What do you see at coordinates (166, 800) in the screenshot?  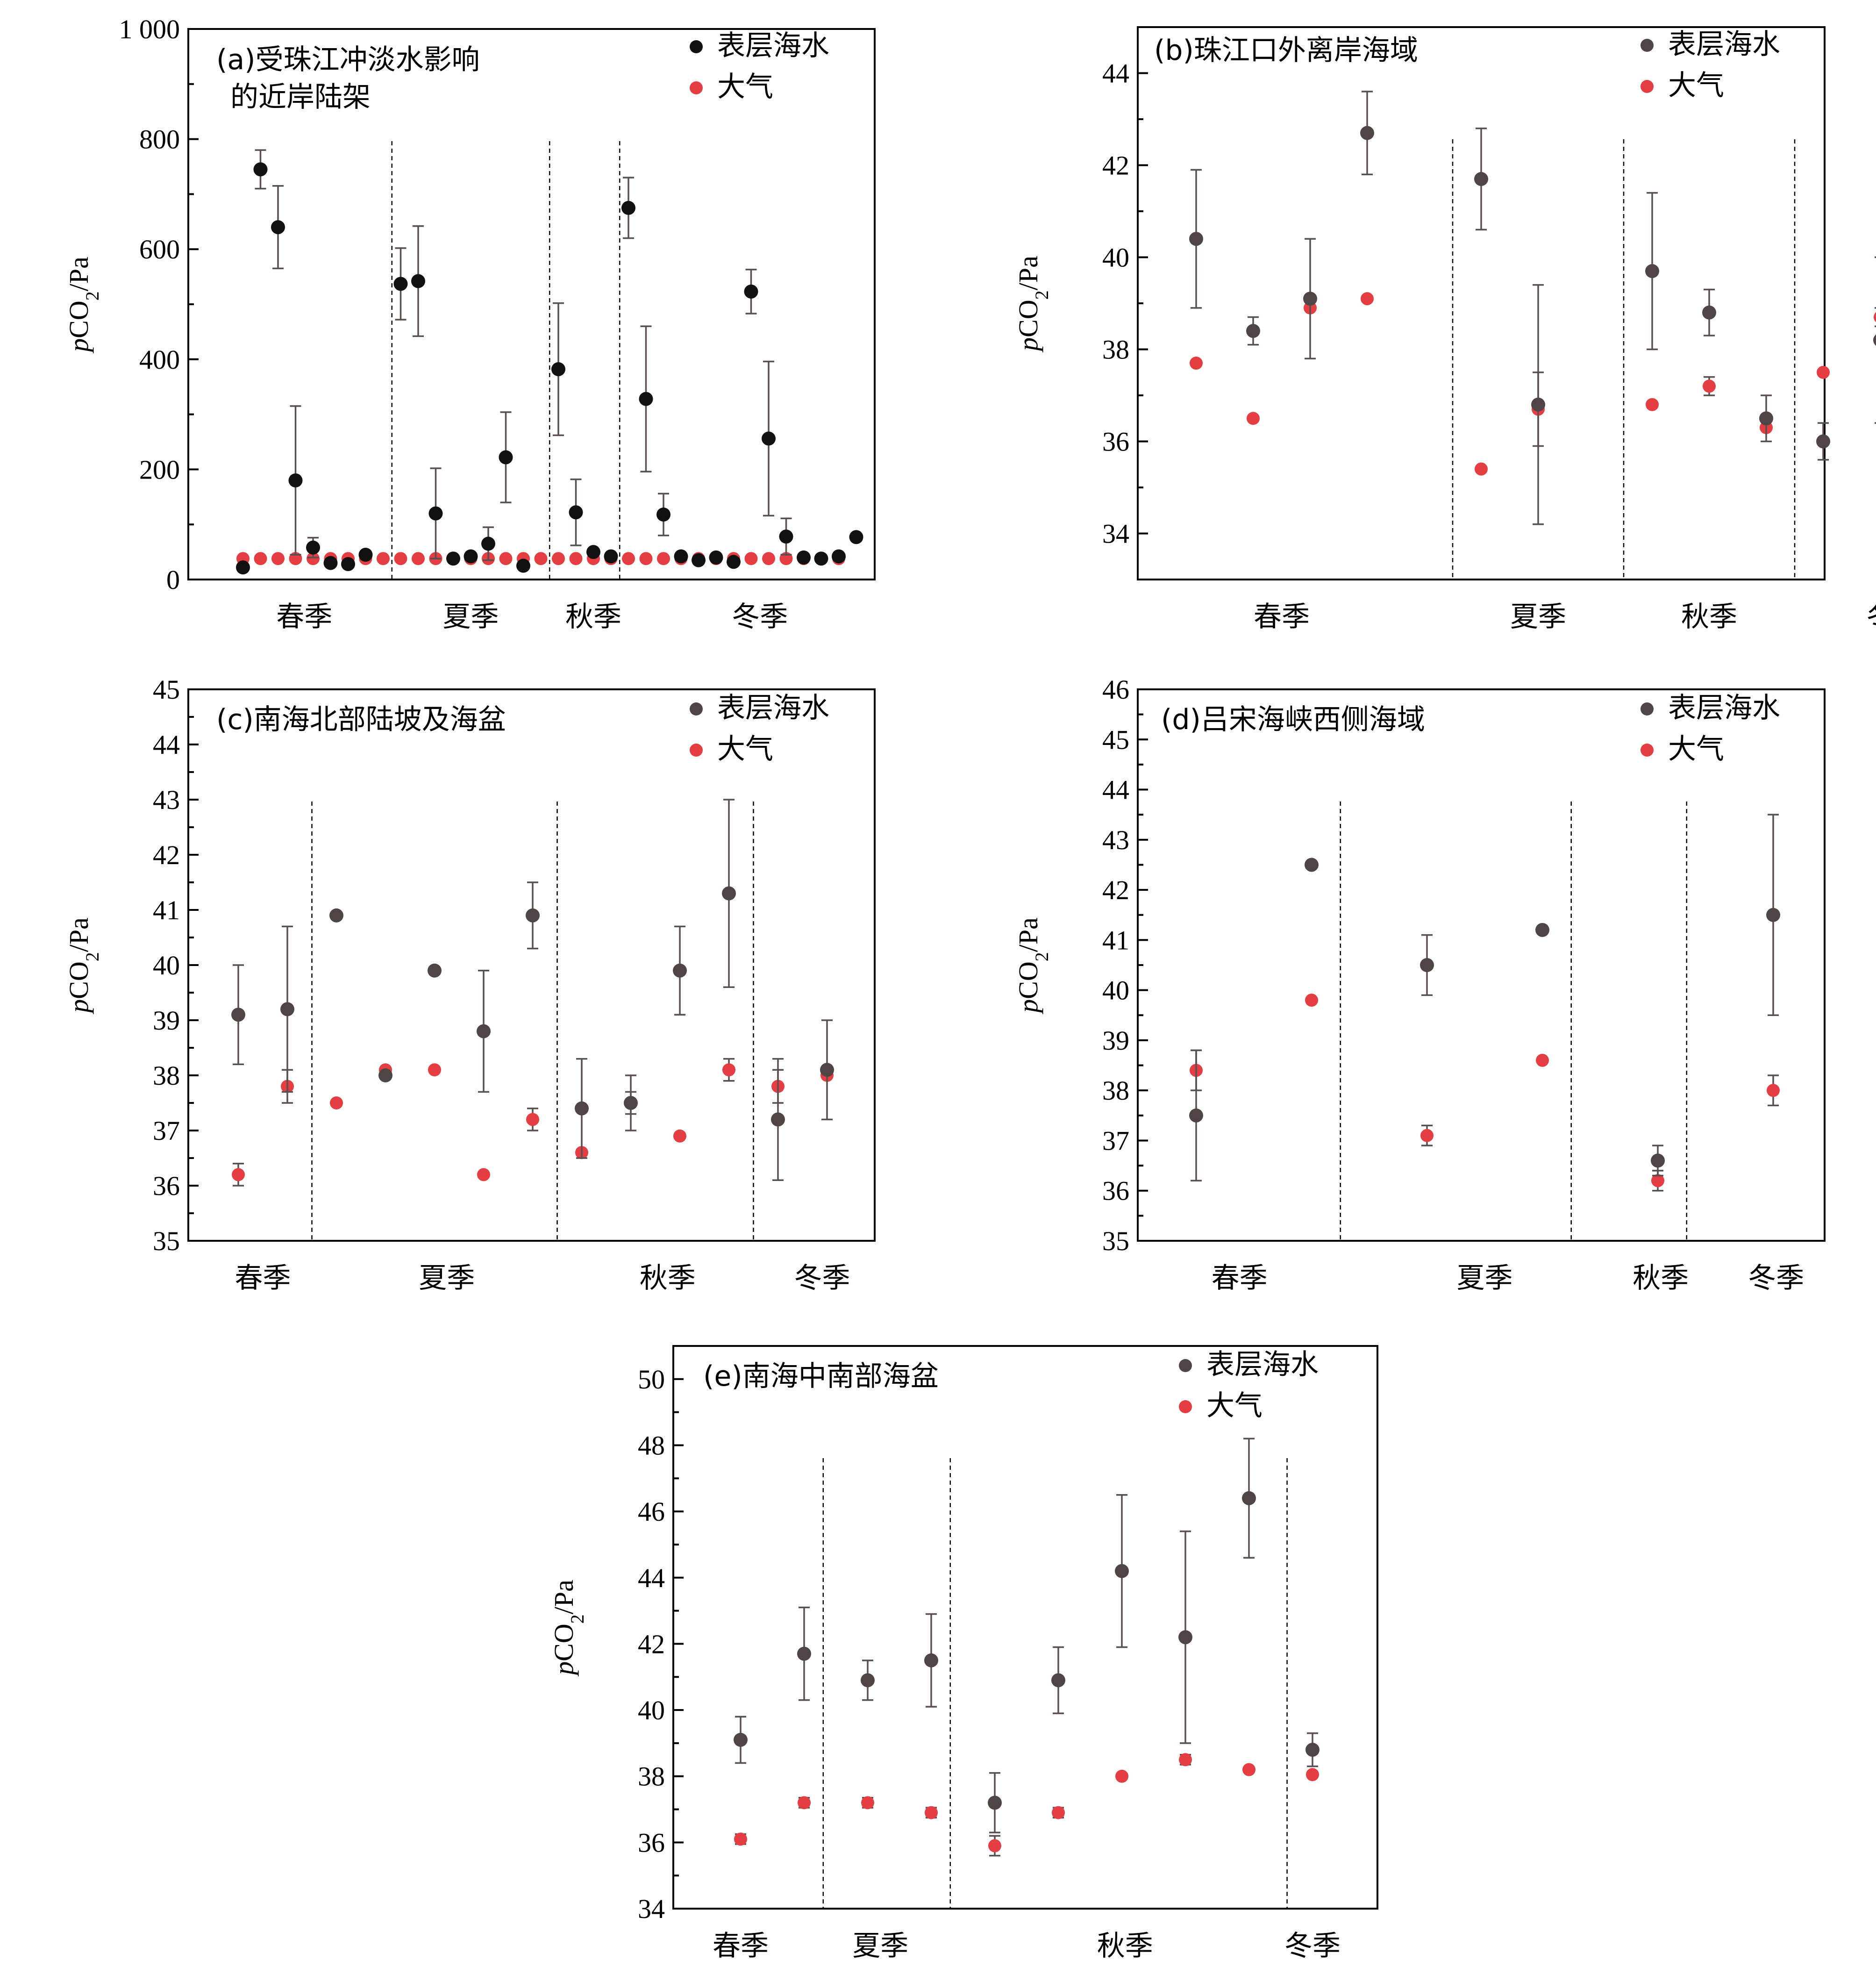 I see `y-tick-label: 43` at bounding box center [166, 800].